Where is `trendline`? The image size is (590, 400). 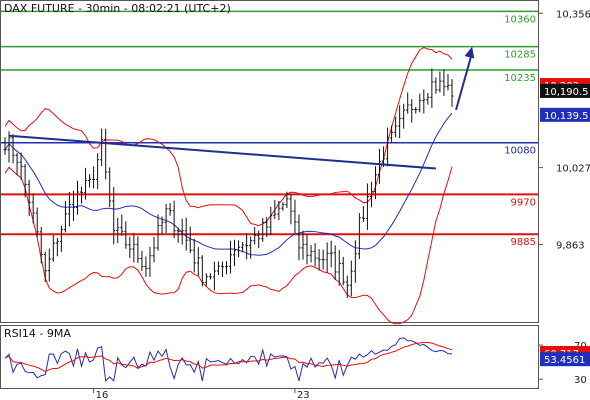
trendline is located at coordinates (222, 152).